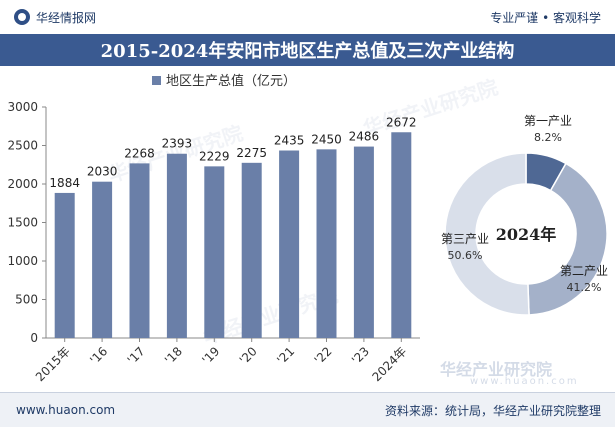  Describe the element at coordinates (584, 271) in the screenshot. I see `donut-slice-name: 第二产业` at that location.